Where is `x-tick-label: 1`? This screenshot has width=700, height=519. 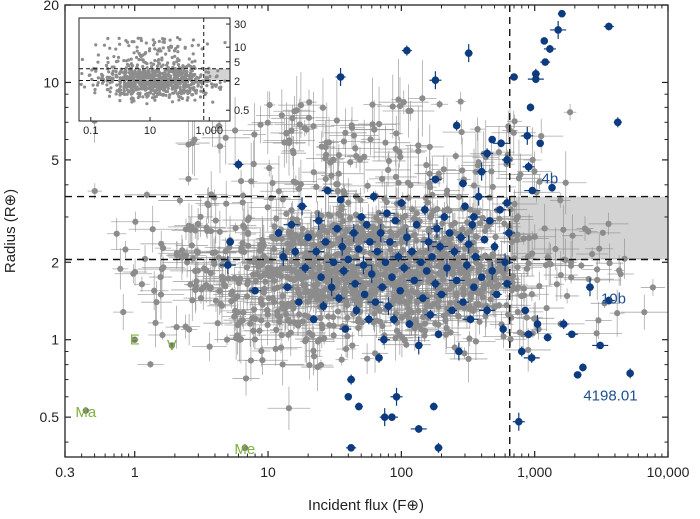 x-tick-label: 1 is located at coordinates (135, 472).